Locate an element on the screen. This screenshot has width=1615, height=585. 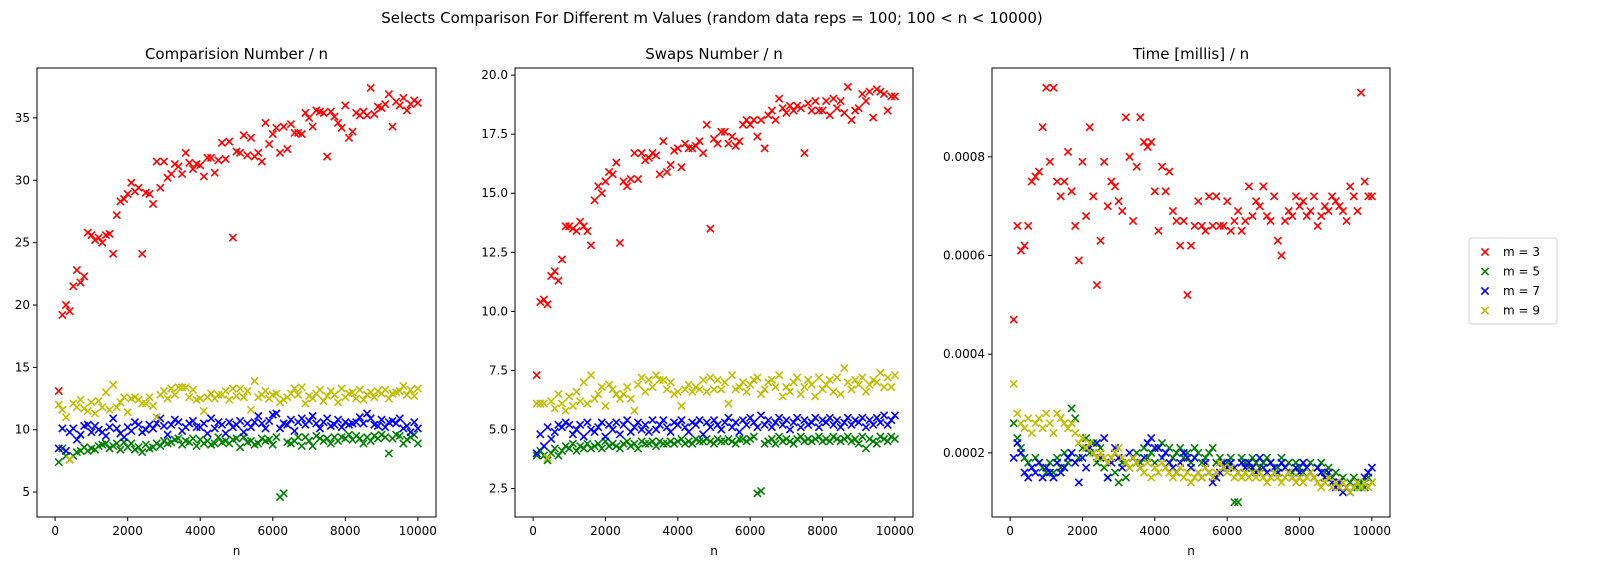
x-tick-label: 6000 is located at coordinates (750, 531).